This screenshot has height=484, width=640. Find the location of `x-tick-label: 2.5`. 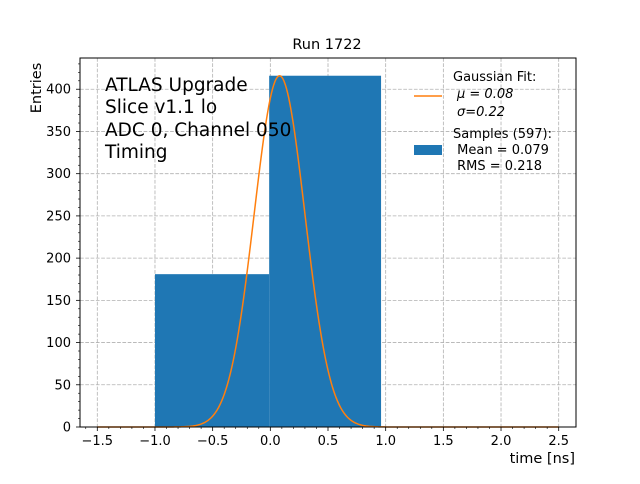

x-tick-label: 2.5 is located at coordinates (558, 441).